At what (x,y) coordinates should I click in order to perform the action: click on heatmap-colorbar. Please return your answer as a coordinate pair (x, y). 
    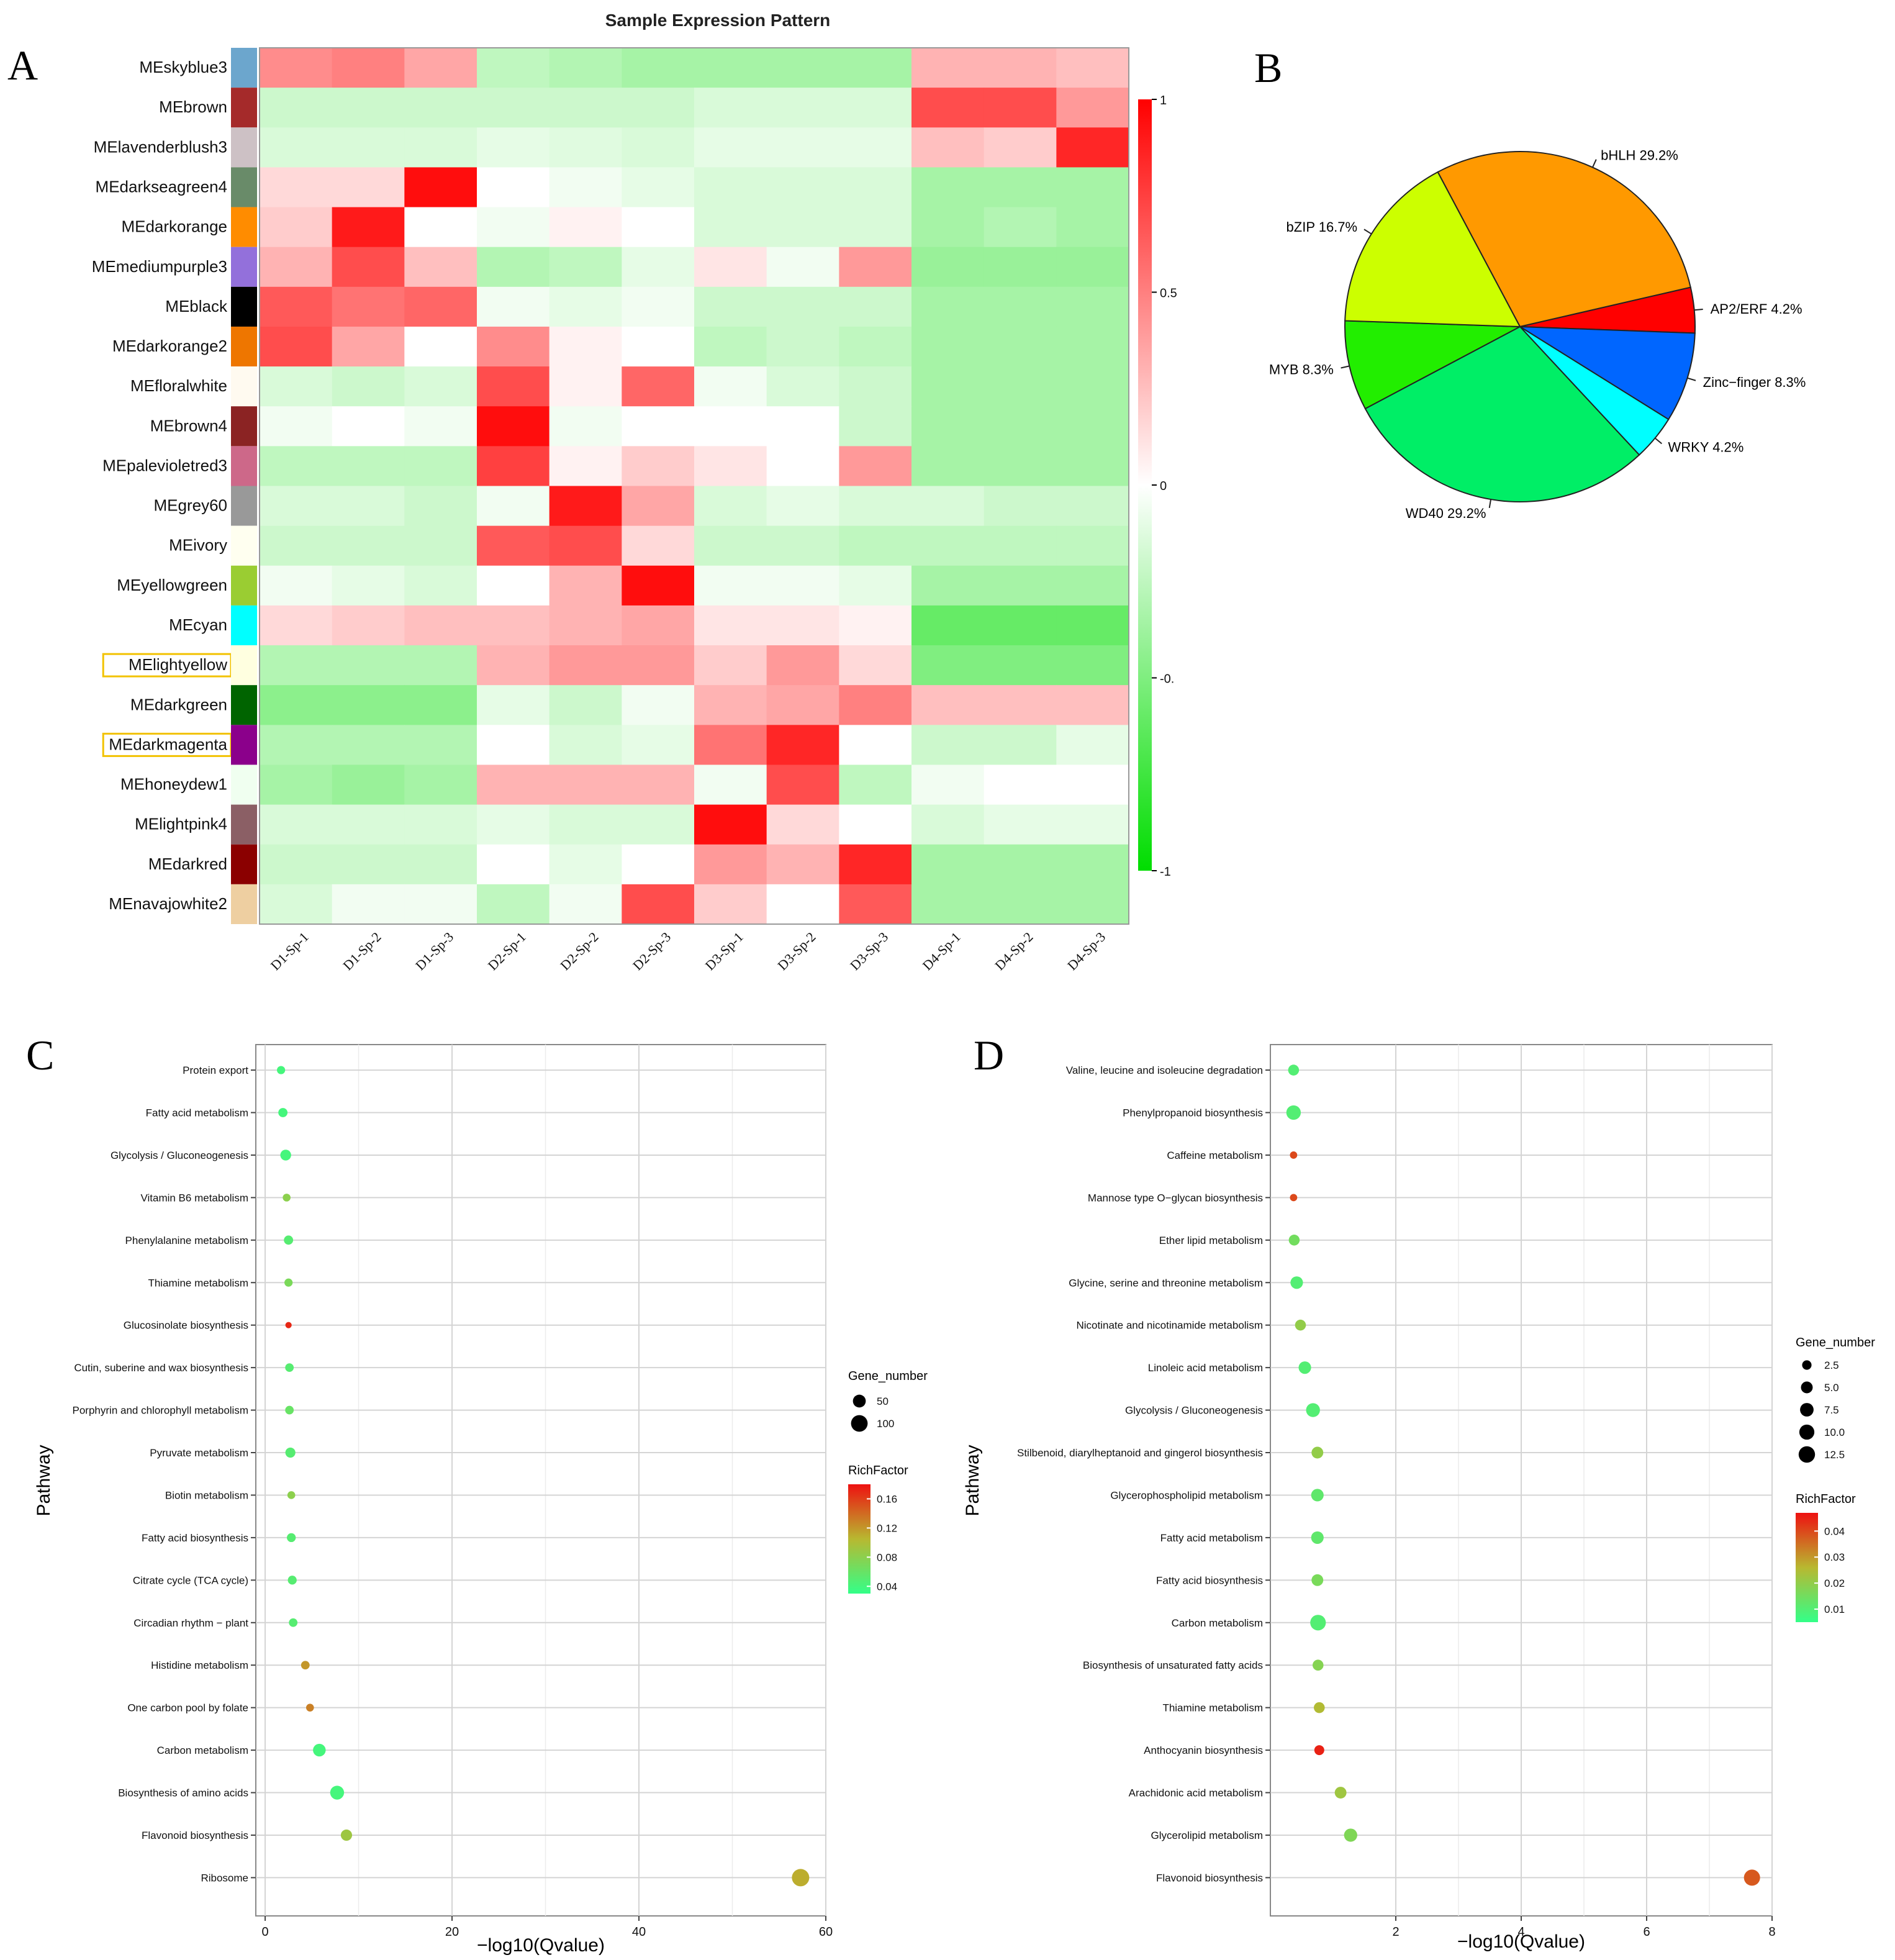
    Looking at the image, I should click on (1145, 485).